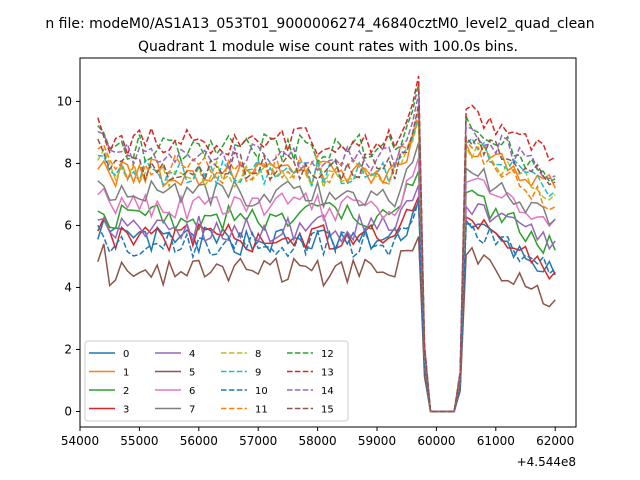 This screenshot has height=480, width=640. What do you see at coordinates (318, 441) in the screenshot?
I see `x-tick-label: 58000` at bounding box center [318, 441].